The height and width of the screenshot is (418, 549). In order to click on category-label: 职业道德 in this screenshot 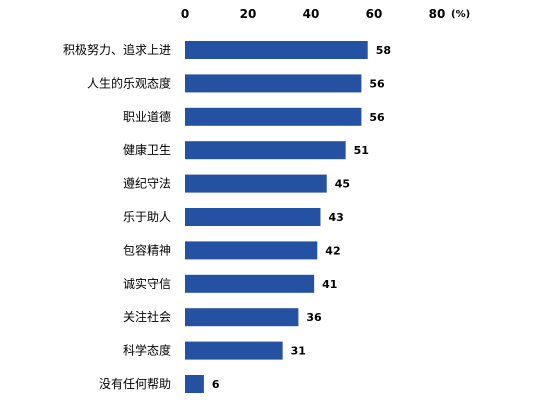, I will do `click(147, 116)`.